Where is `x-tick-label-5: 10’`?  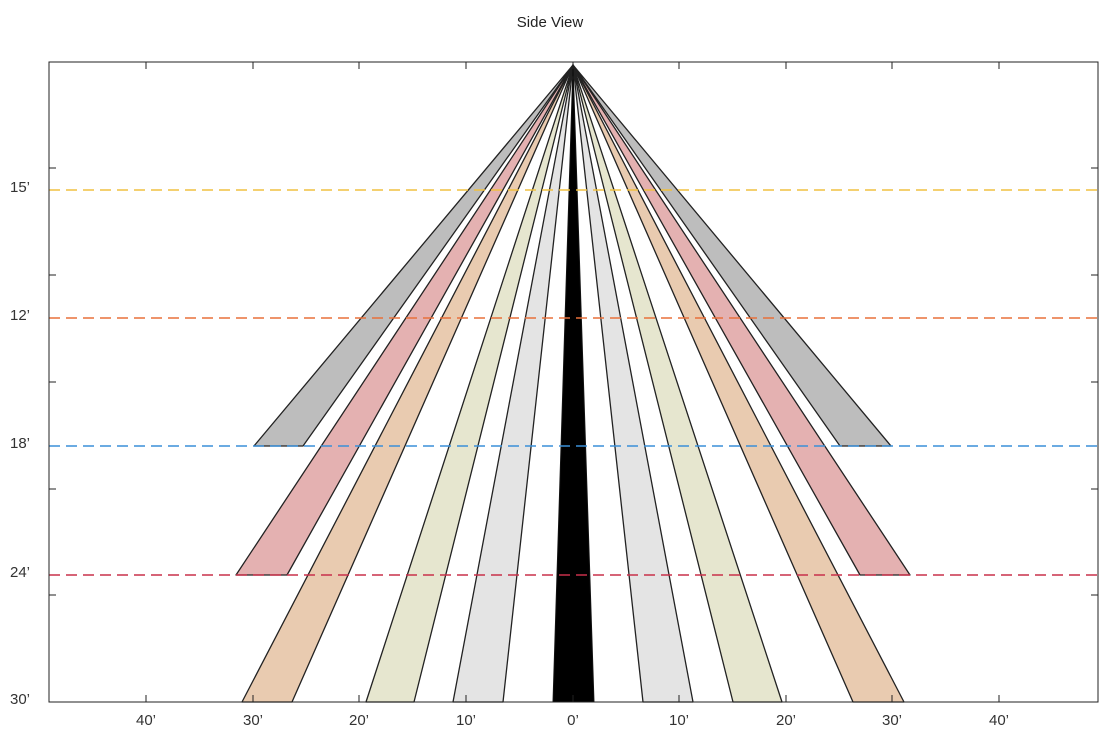
x-tick-label-5: 10’ is located at coordinates (679, 720).